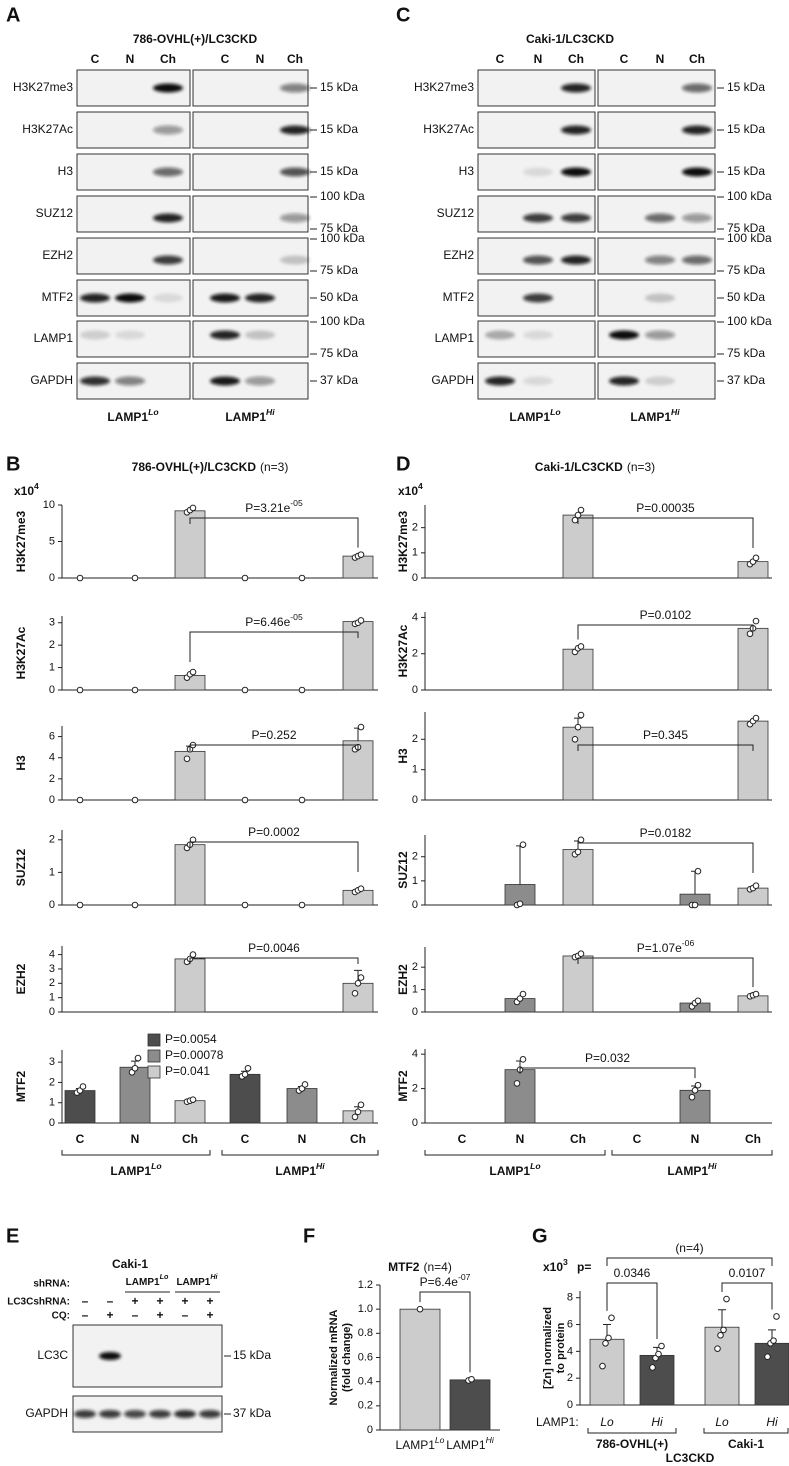 The width and height of the screenshot is (789, 1466). Describe the element at coordinates (109, 1315) in the screenshot. I see `cq: +` at that location.